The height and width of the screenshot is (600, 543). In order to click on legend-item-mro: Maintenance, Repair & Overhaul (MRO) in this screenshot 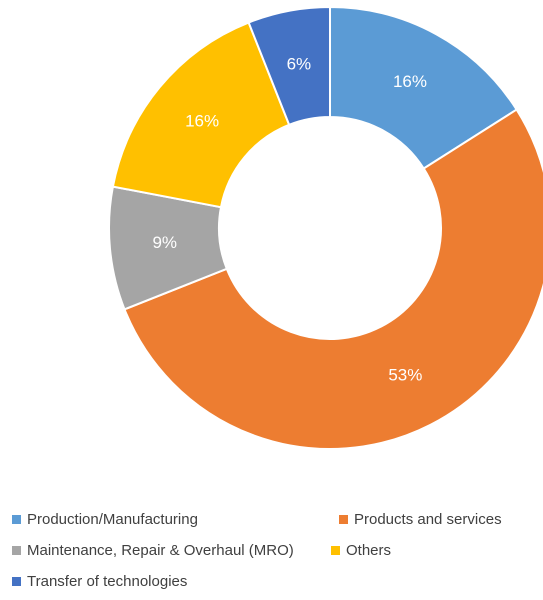, I will do `click(153, 550)`.